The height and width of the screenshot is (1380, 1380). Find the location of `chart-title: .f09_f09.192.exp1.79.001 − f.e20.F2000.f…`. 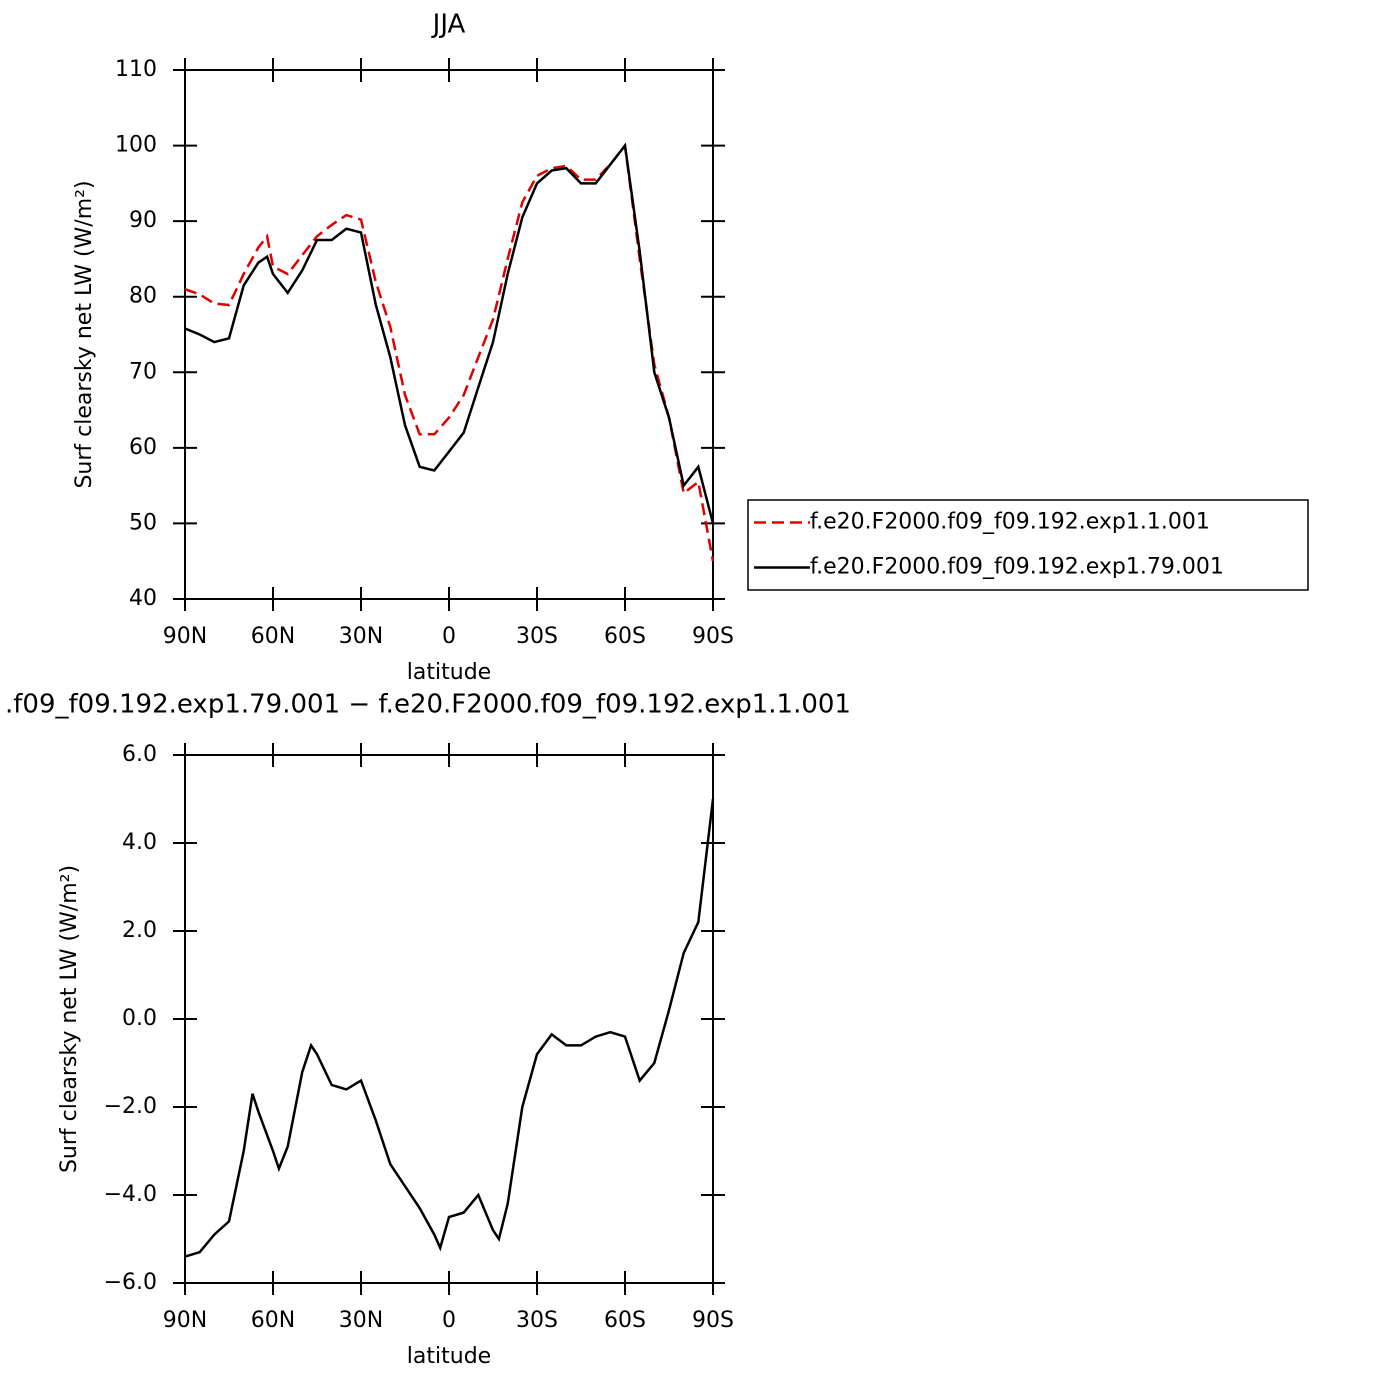

chart-title: .f09_f09.192.exp1.79.001 − f.e20.F2000.f… is located at coordinates (428, 705).